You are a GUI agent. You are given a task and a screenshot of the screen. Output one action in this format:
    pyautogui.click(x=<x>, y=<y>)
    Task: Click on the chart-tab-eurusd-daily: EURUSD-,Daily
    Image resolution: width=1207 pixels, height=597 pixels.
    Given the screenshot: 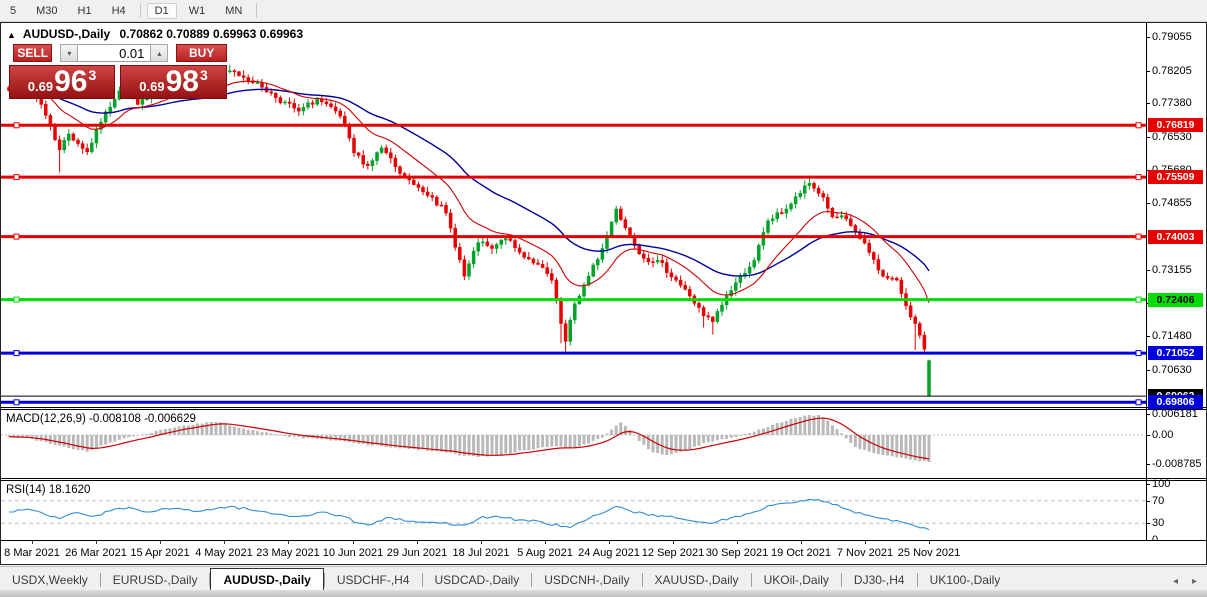 What is the action you would take?
    pyautogui.click(x=155, y=580)
    